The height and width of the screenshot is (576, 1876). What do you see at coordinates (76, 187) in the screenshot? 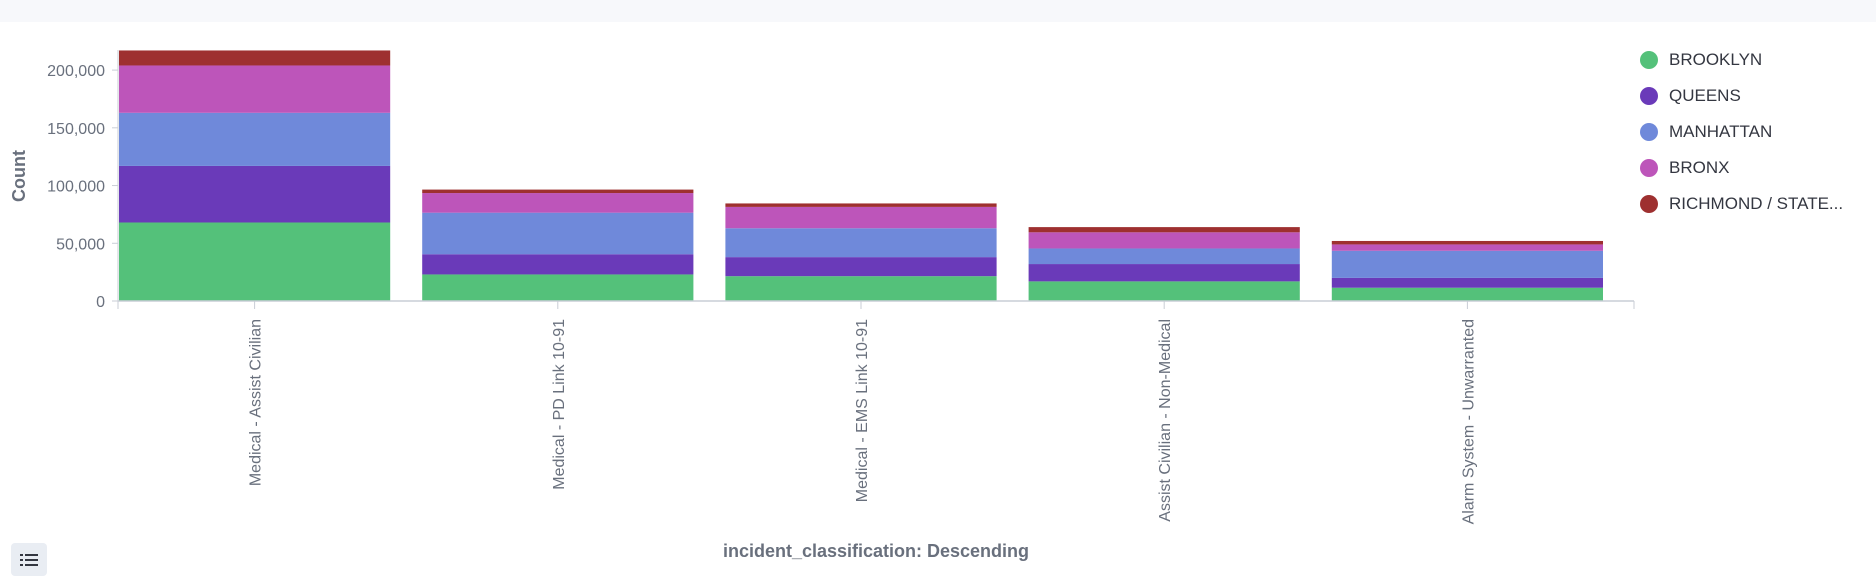
I see `y-tick-label: 100,000` at bounding box center [76, 187].